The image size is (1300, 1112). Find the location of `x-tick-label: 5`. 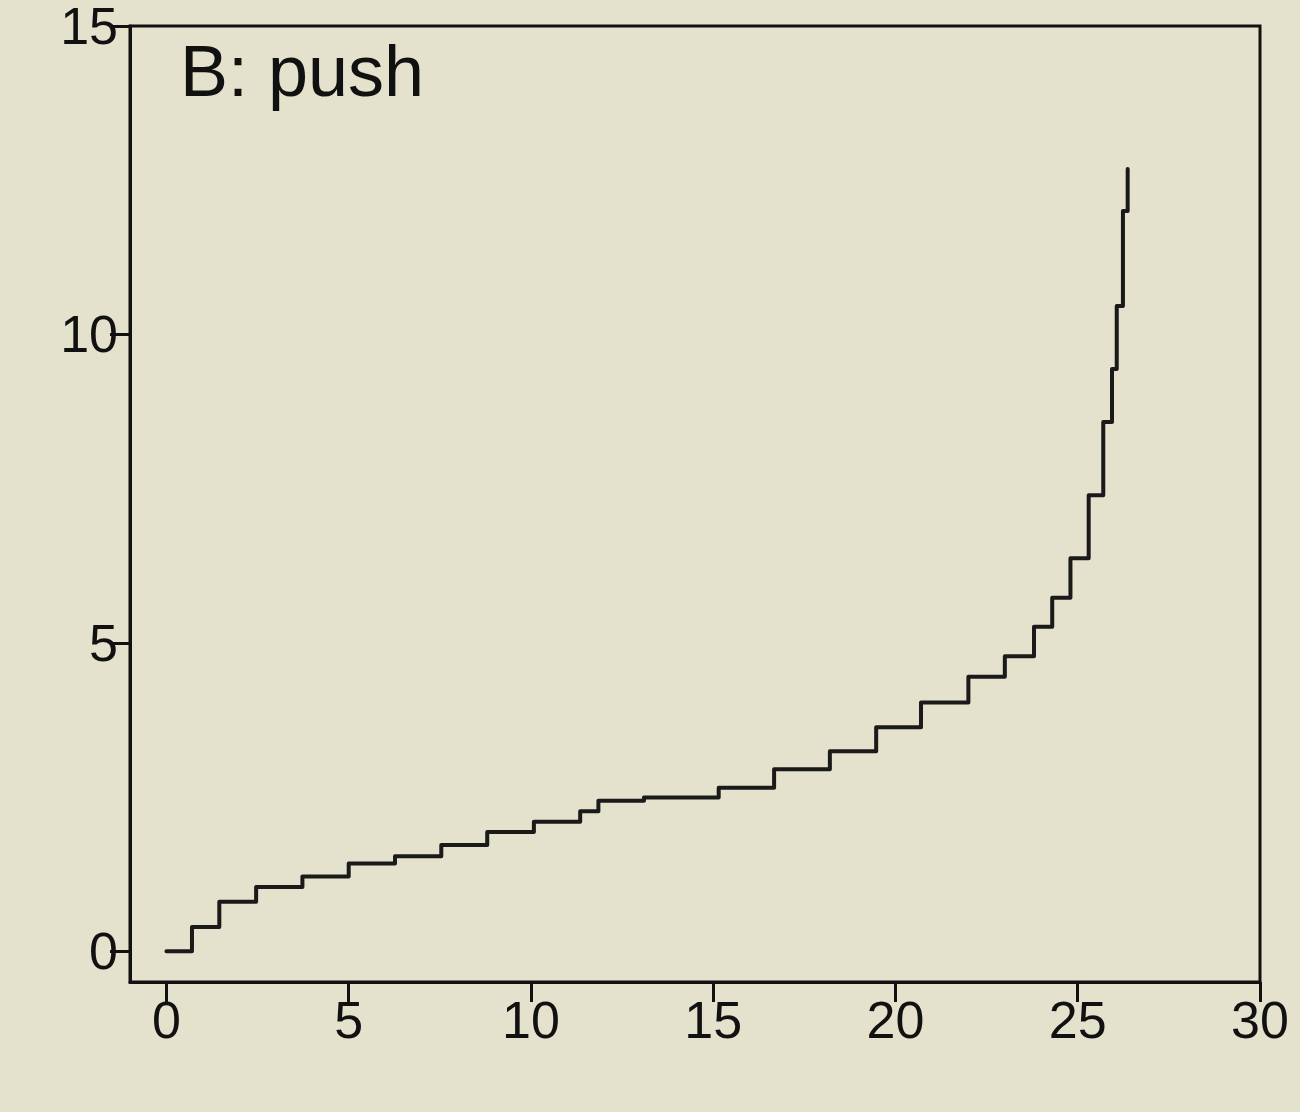

x-tick-label: 5 is located at coordinates (349, 1020).